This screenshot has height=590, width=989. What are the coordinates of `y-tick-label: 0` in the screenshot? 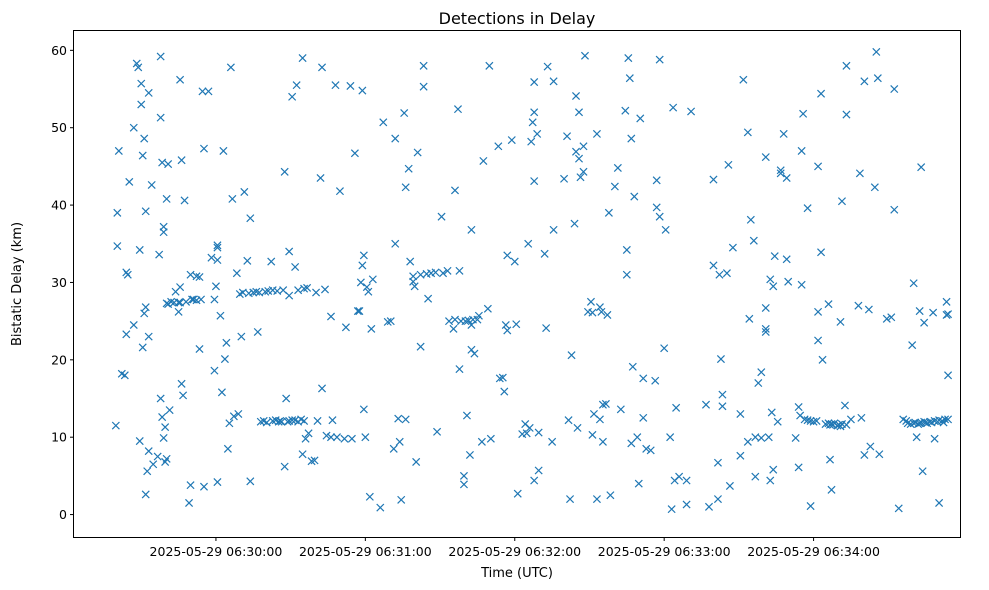 It's located at (63, 514).